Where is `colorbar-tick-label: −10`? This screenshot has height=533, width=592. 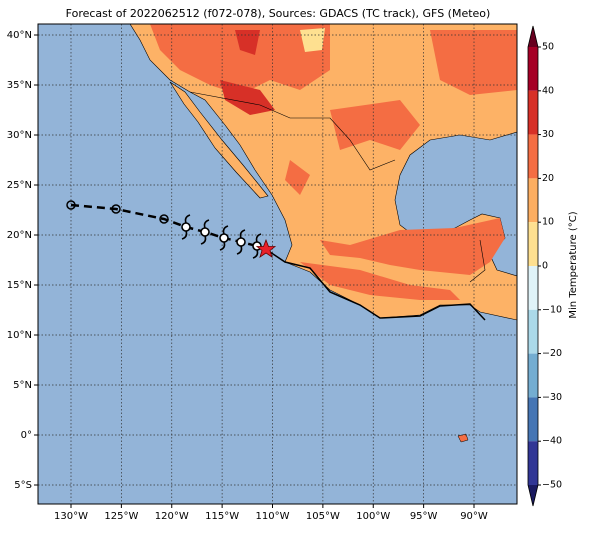 colorbar-tick-label: −10 is located at coordinates (552, 309).